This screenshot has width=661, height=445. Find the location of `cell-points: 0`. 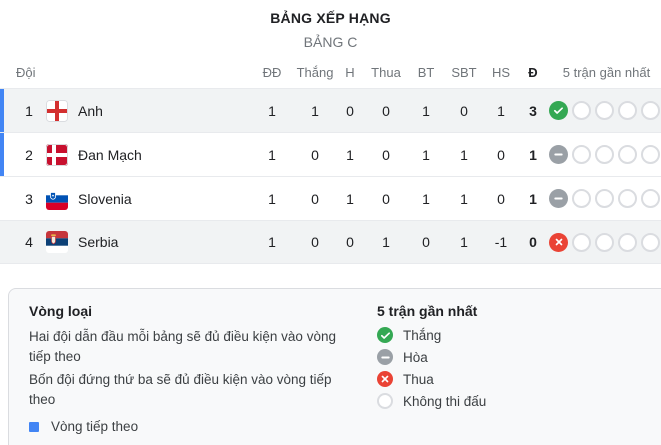

cell-points: 0 is located at coordinates (533, 242).